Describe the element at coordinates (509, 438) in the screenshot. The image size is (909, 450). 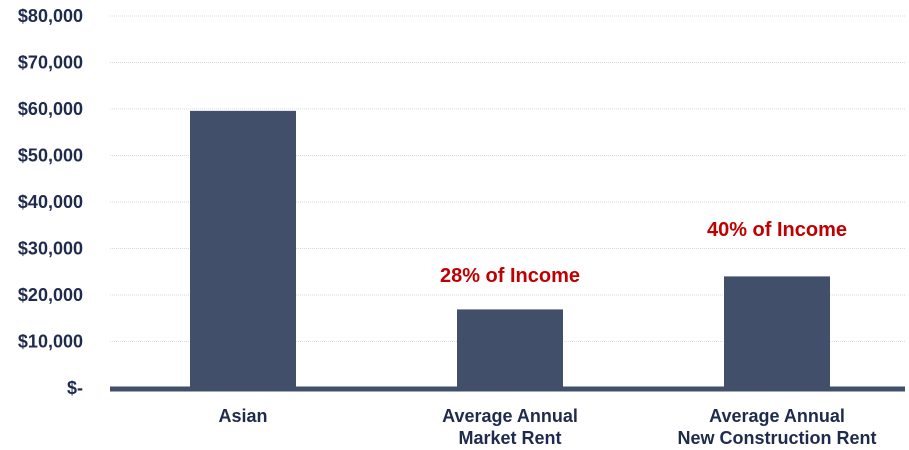
I see `category-label: Market Rent` at that location.